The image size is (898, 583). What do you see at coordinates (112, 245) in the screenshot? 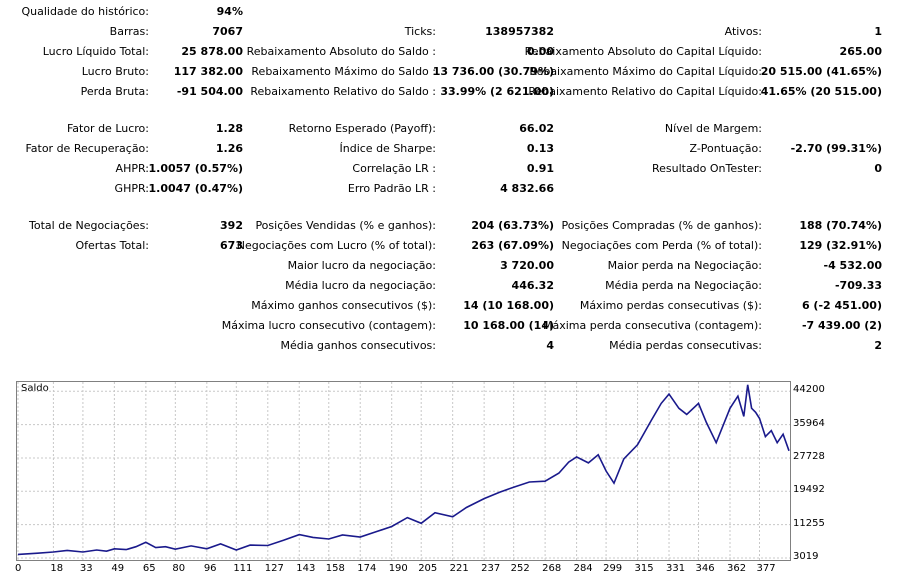
I see `col1-label-10: Ofertas Total:` at bounding box center [112, 245].